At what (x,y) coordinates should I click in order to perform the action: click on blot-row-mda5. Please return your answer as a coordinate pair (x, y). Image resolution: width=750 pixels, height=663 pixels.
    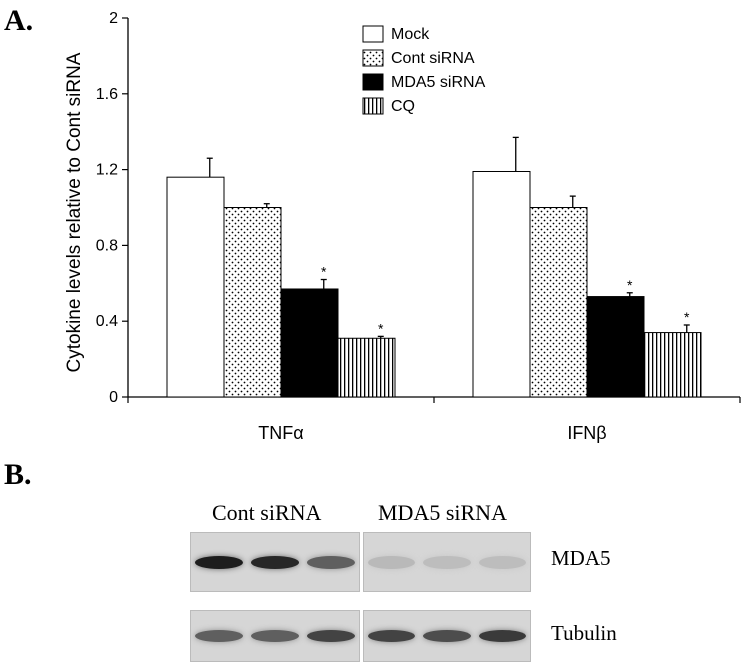
    Looking at the image, I should click on (275, 562).